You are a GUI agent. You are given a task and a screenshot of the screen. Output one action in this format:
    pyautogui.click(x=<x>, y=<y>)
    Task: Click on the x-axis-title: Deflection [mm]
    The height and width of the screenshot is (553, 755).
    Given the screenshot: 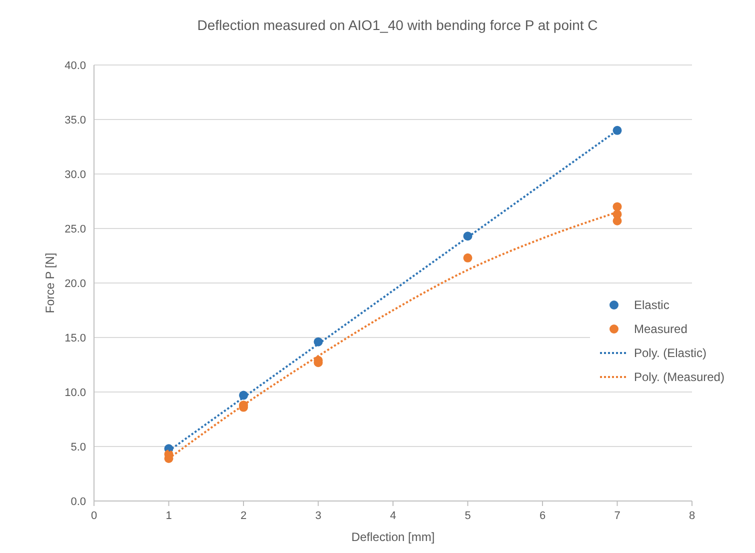 What is the action you would take?
    pyautogui.click(x=393, y=537)
    